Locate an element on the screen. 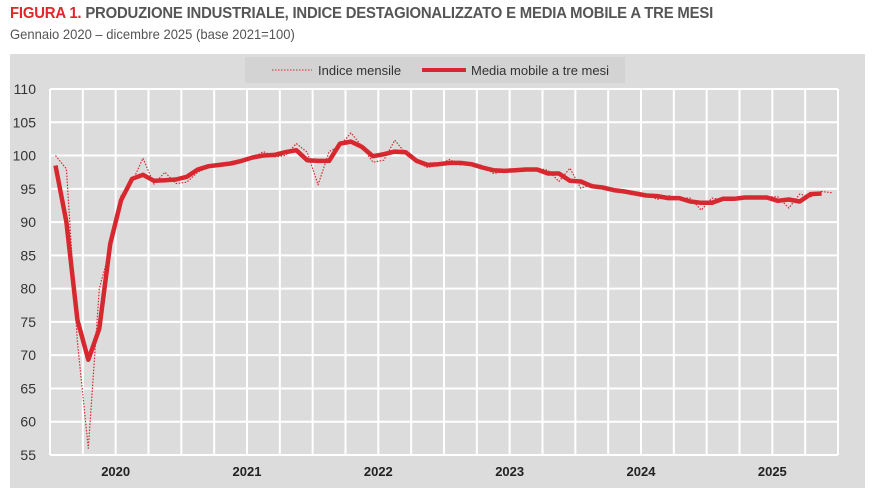  x-tick-label: 2022 is located at coordinates (378, 471).